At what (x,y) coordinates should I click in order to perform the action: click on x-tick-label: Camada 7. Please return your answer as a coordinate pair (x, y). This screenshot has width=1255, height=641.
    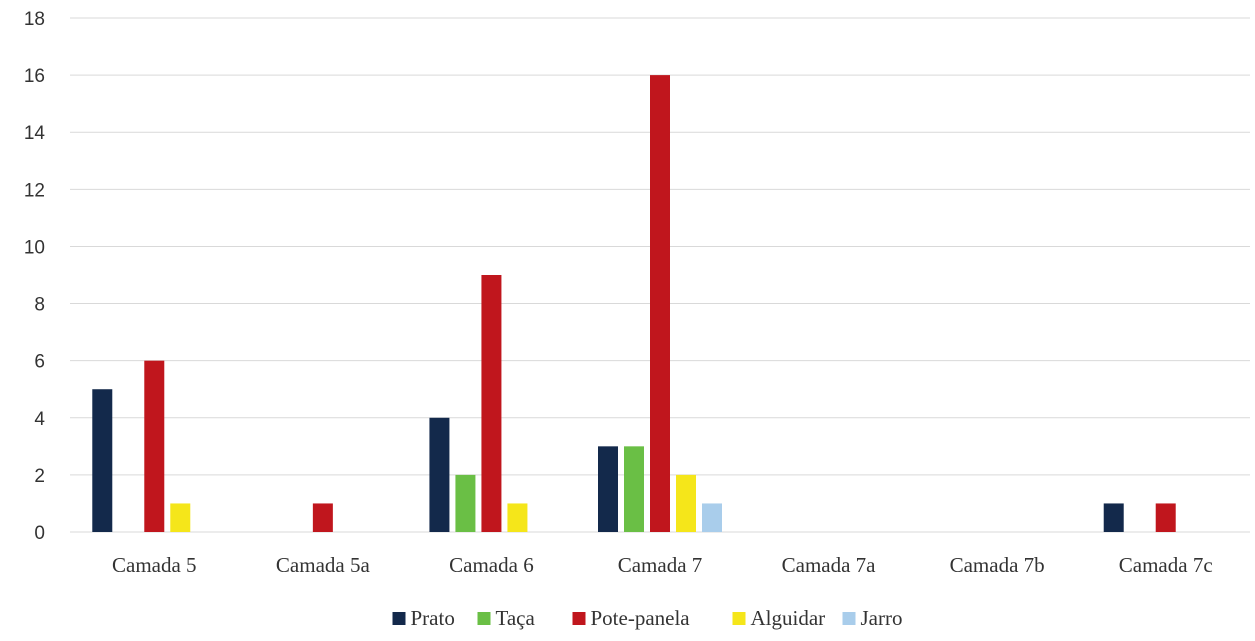
    Looking at the image, I should click on (660, 565).